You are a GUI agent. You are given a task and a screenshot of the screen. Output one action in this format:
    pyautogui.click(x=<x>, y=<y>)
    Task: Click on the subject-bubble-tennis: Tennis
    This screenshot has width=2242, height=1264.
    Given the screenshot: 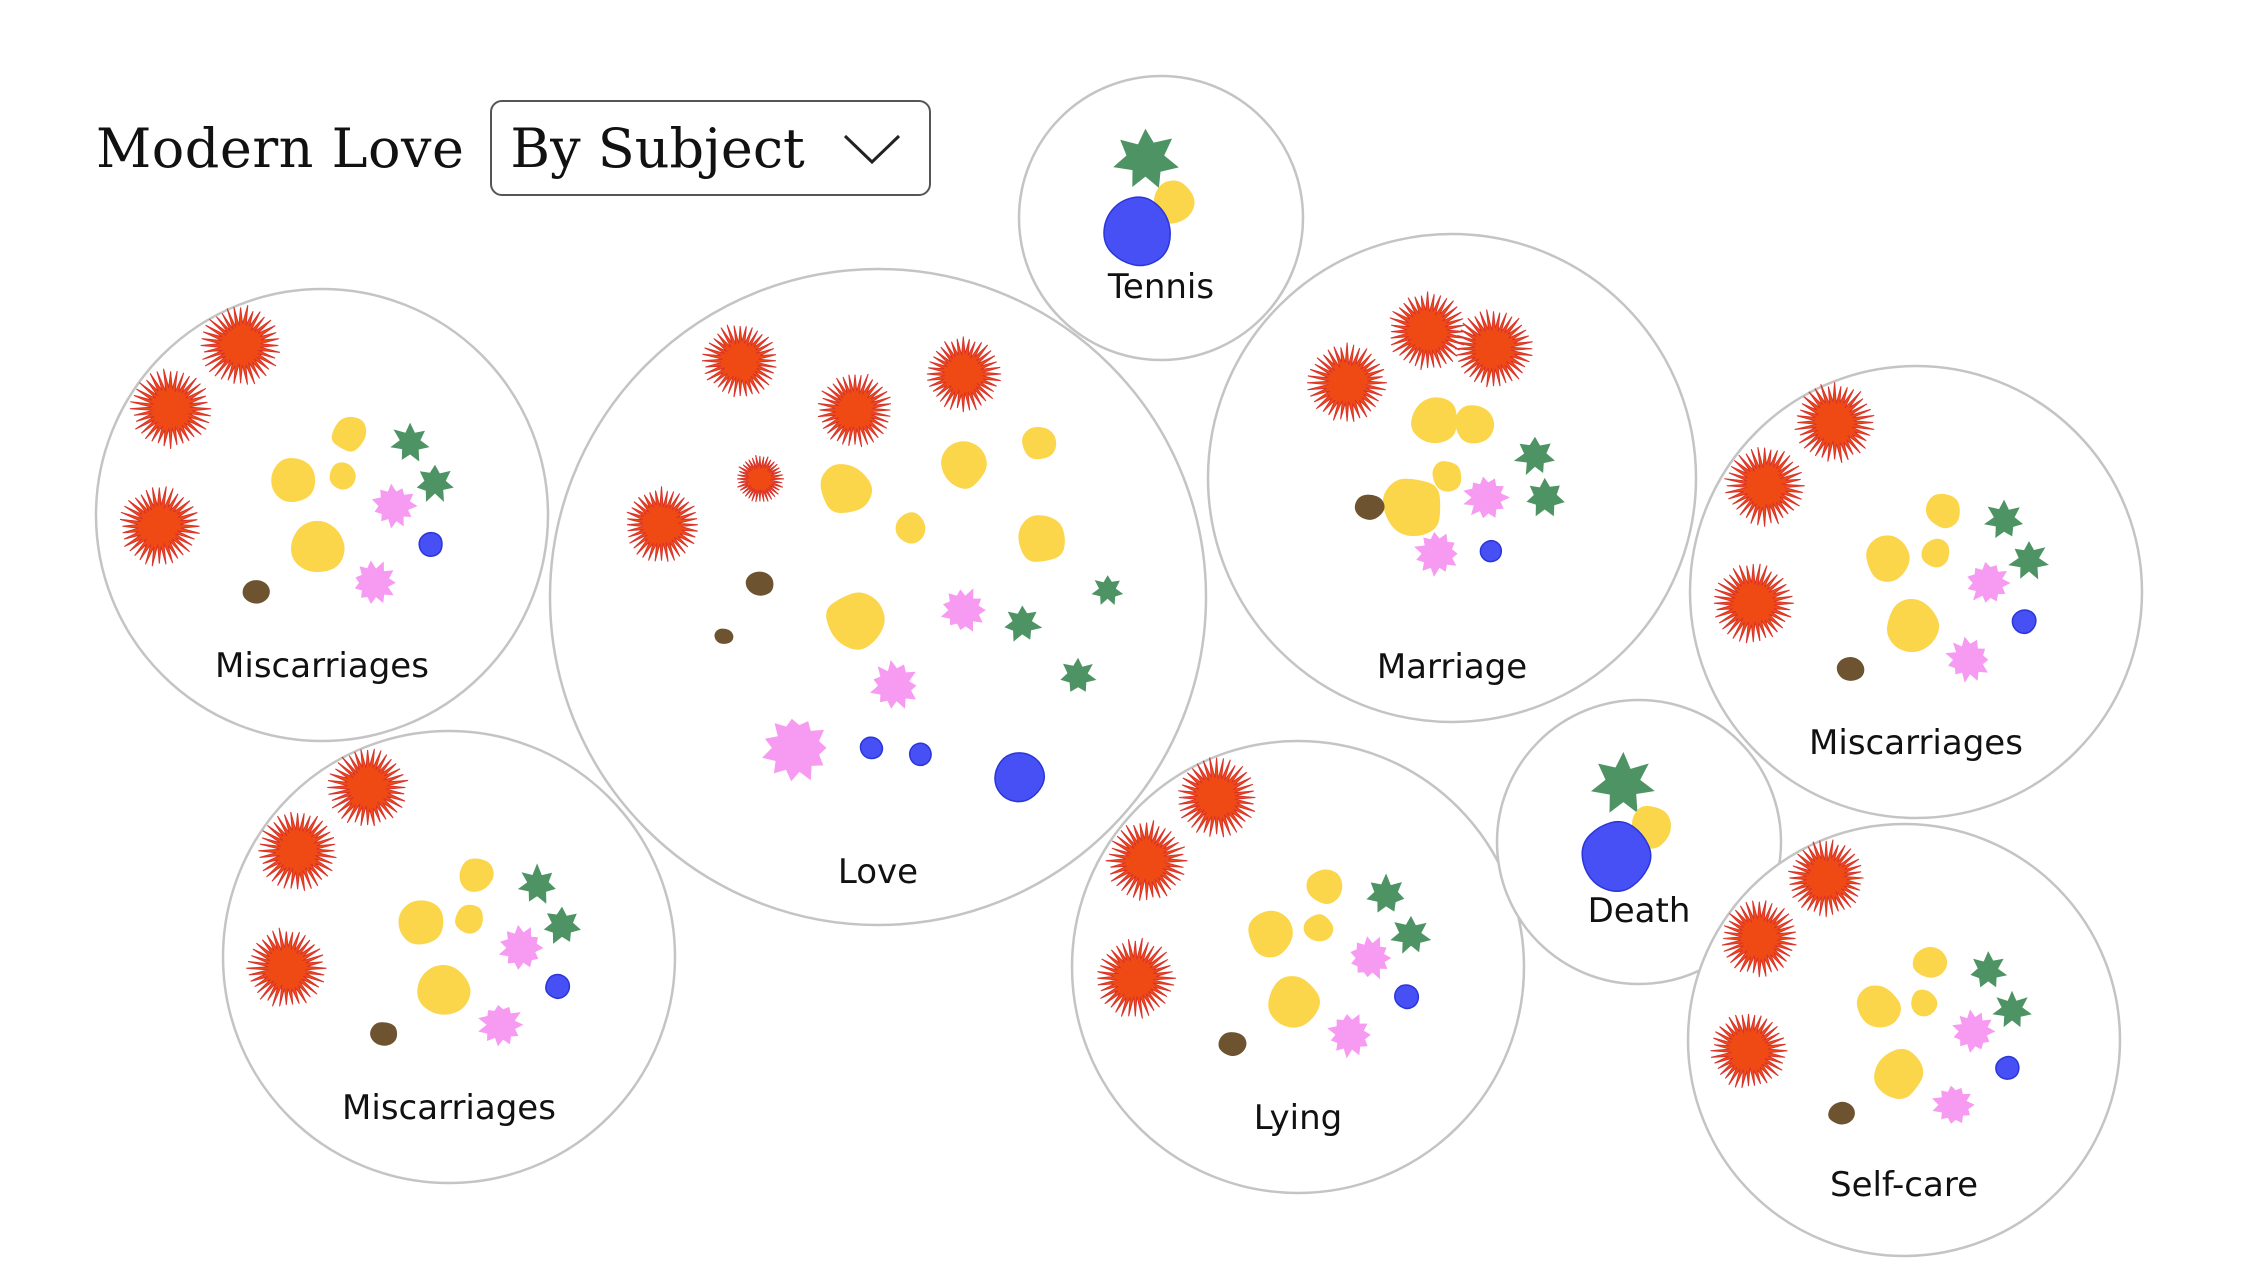 What is the action you would take?
    pyautogui.click(x=1161, y=218)
    